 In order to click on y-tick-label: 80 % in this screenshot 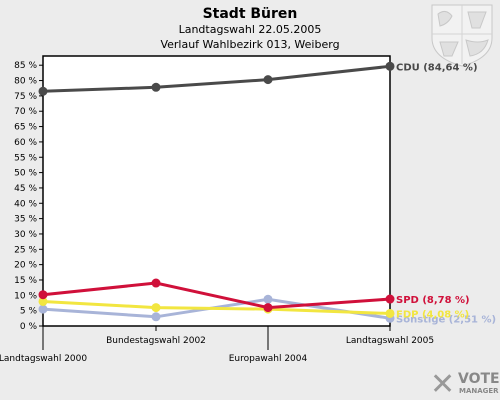, I will do `click(25, 82)`.